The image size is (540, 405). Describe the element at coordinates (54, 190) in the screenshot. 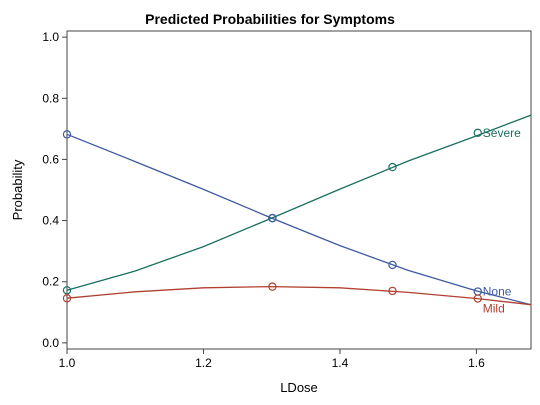

I see `y-axis: 0.0 0.2 0.4 0.6 0.8 1.0` at that location.